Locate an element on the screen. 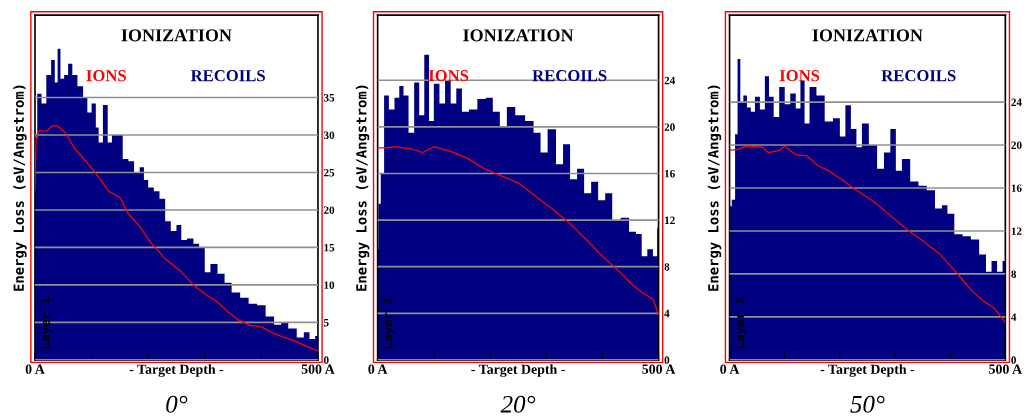 Image resolution: width=1029 pixels, height=418 pixels. series-label: RECOILS is located at coordinates (569, 76).